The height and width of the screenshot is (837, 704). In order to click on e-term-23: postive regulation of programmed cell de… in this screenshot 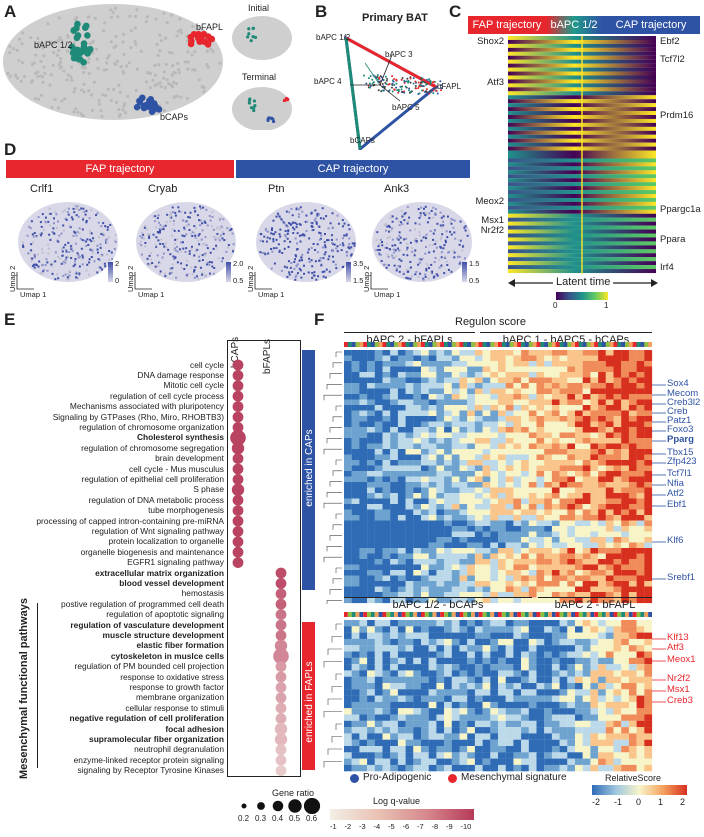, I will do `click(142, 603)`.